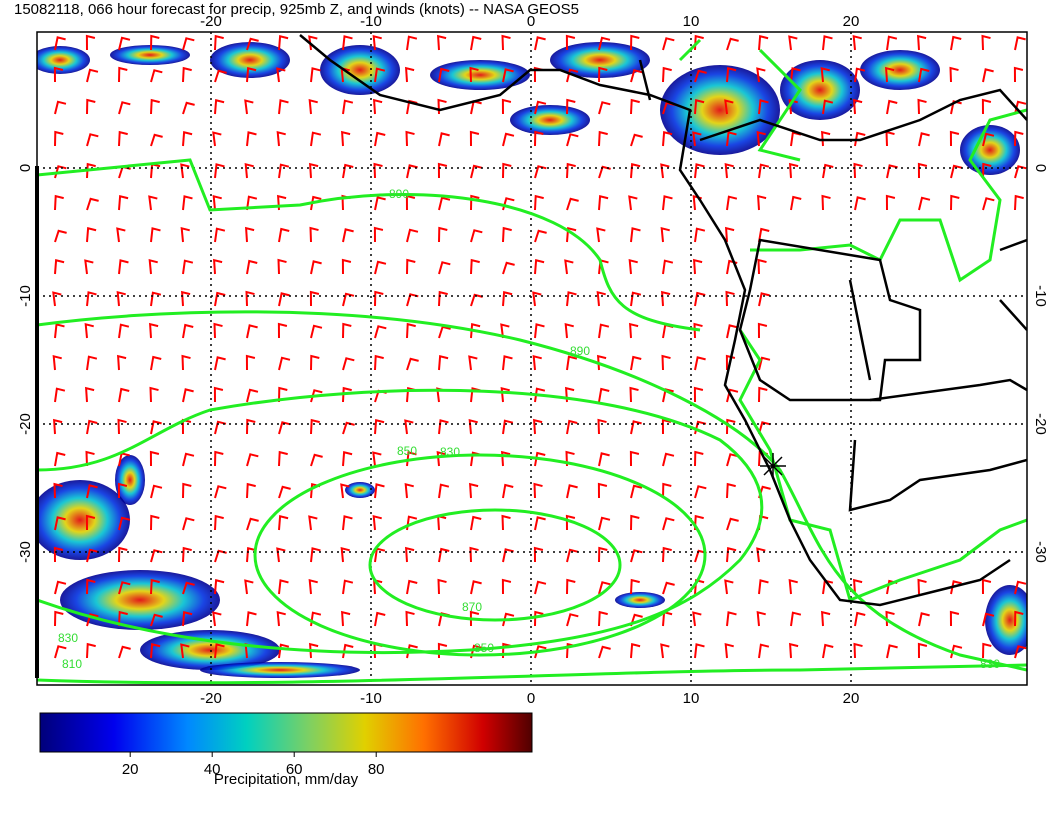  Describe the element at coordinates (691, 21) in the screenshot. I see `lon-label: 10` at that location.